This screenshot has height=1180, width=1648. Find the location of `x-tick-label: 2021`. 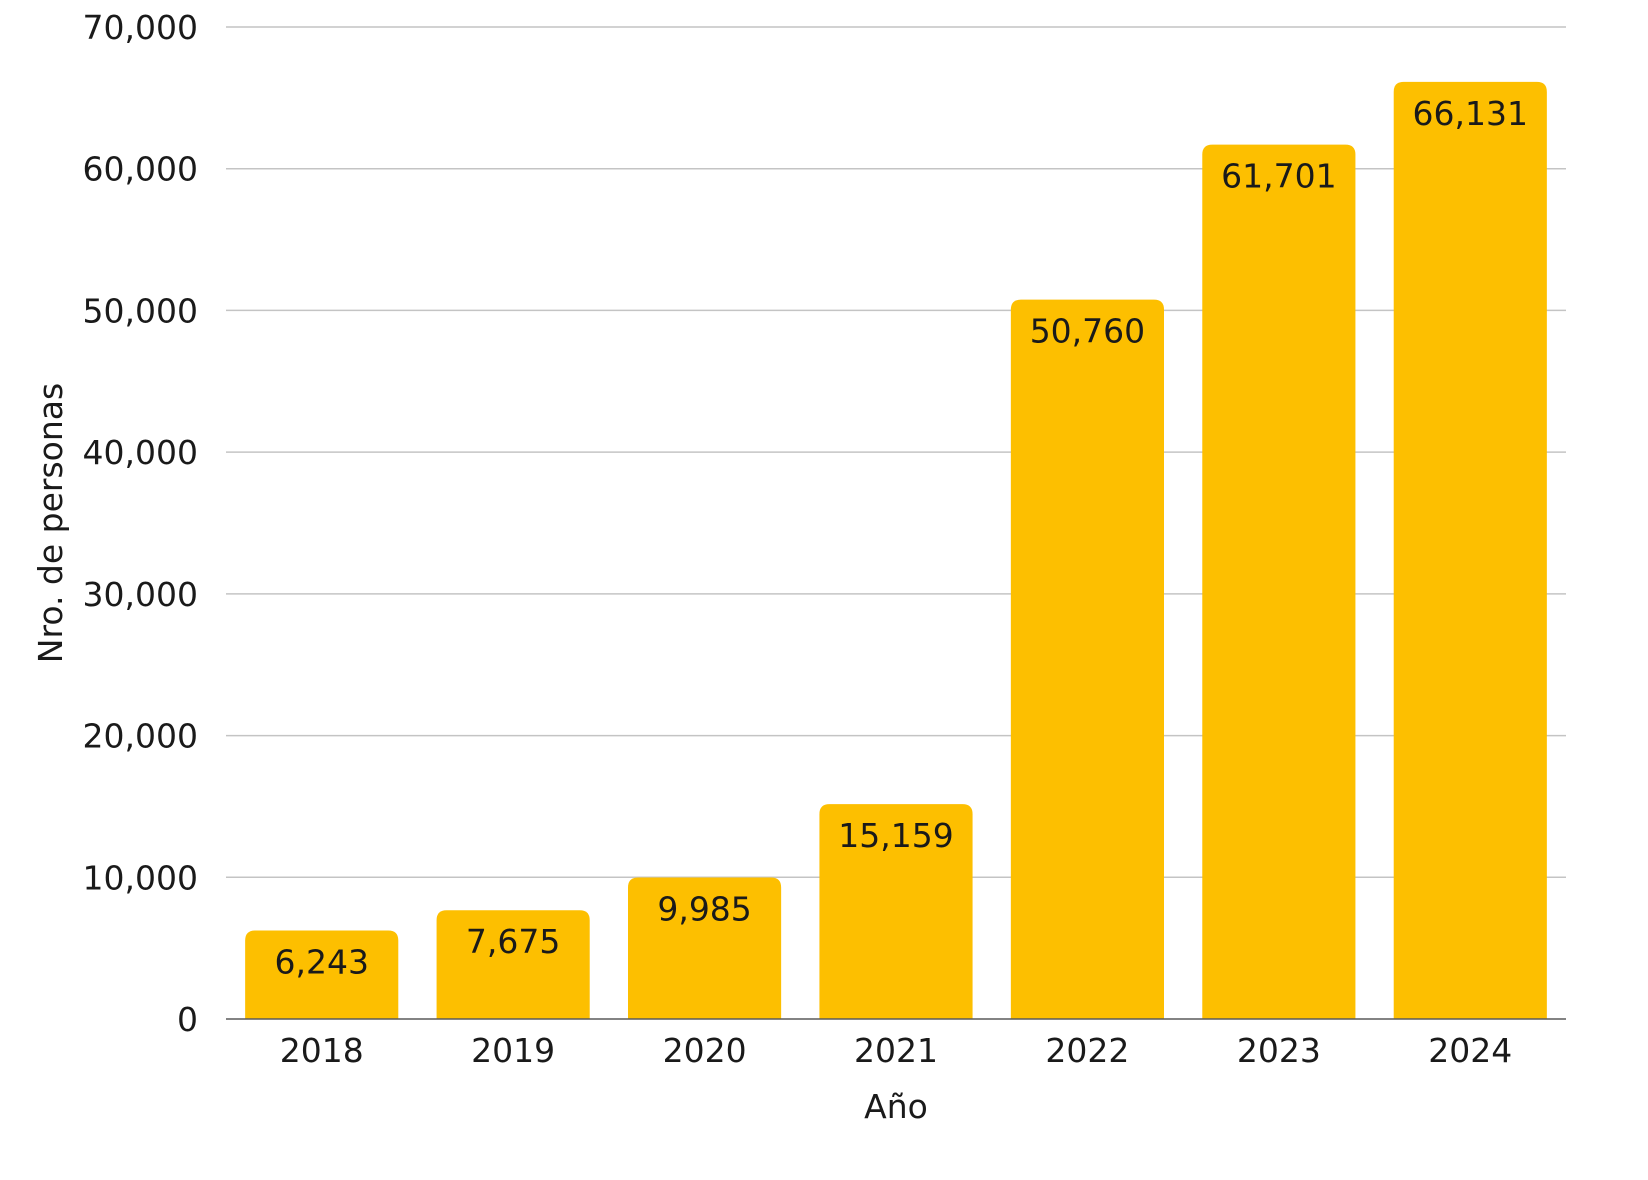

x-tick-label: 2021 is located at coordinates (896, 1050).